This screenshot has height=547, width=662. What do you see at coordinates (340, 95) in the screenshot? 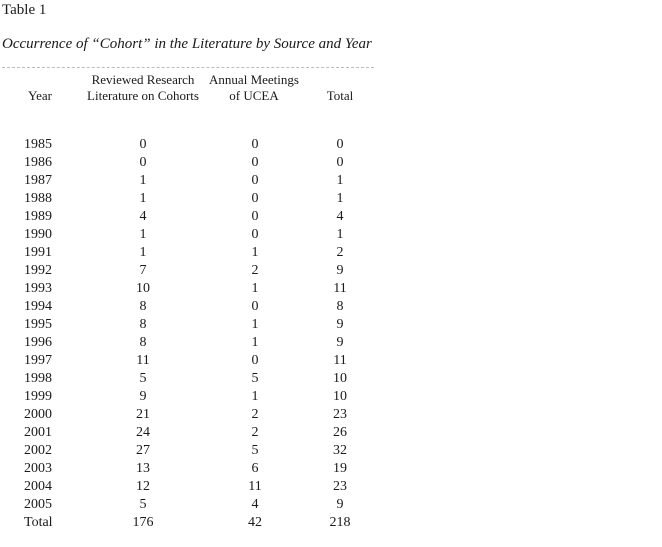
I see `header-total: Total` at bounding box center [340, 95].